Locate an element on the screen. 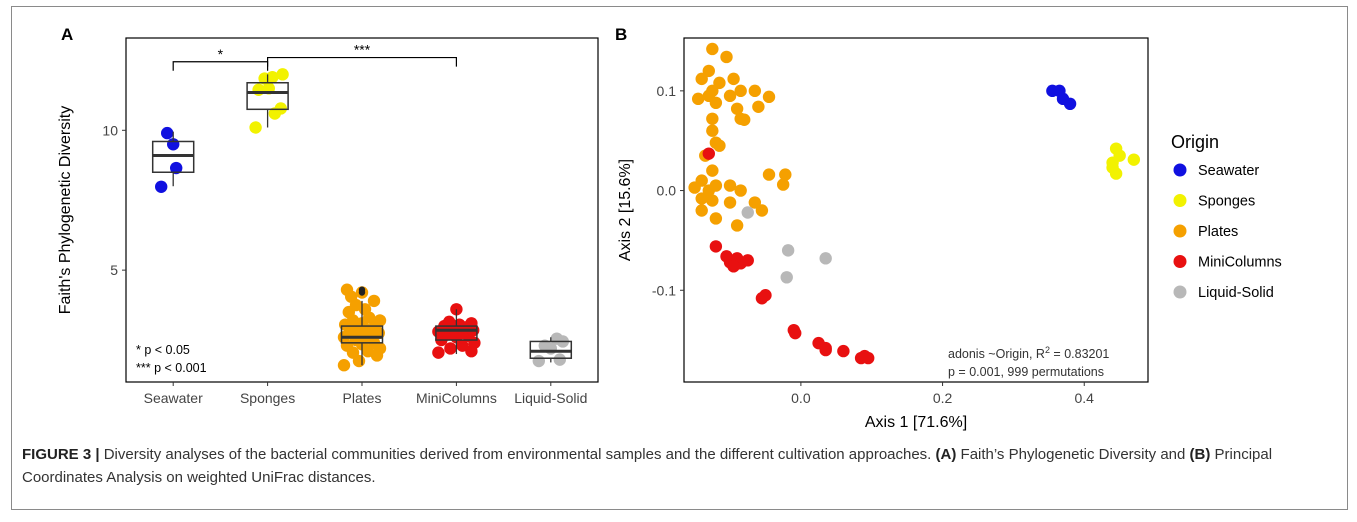 This screenshot has width=1357, height=522. panel-b-xtick-label: 0.0 is located at coordinates (801, 398).